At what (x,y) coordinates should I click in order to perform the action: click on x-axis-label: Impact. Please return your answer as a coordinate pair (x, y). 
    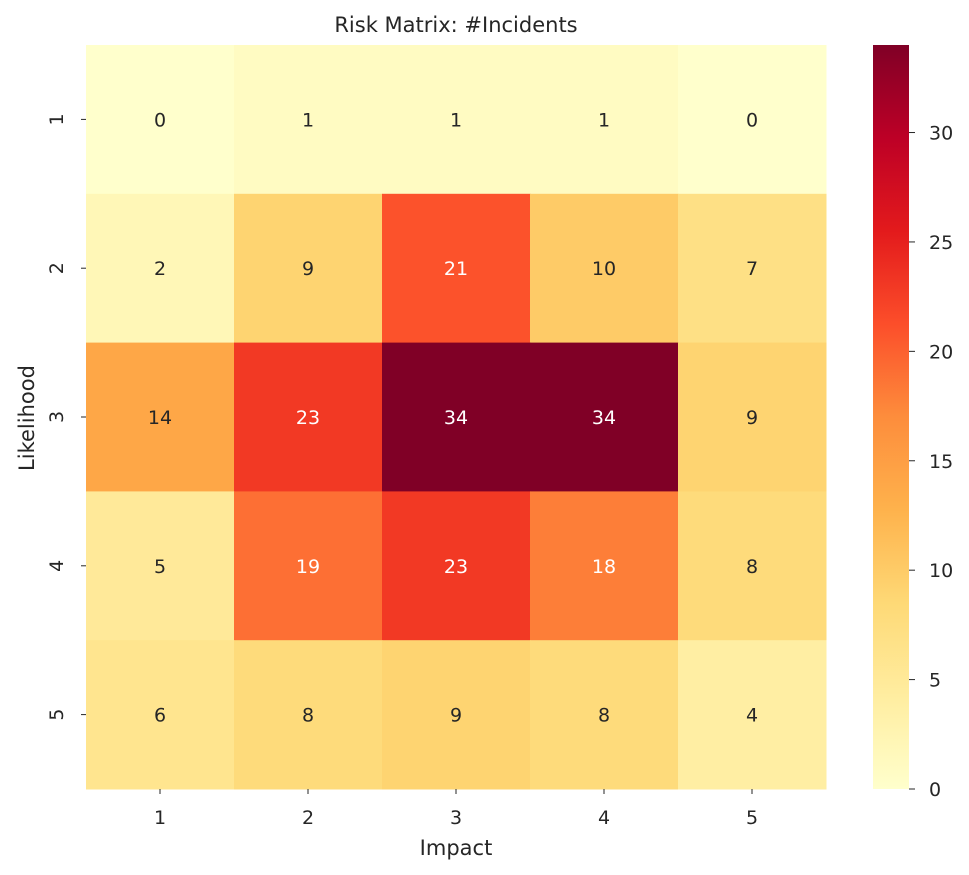
    Looking at the image, I should click on (456, 848).